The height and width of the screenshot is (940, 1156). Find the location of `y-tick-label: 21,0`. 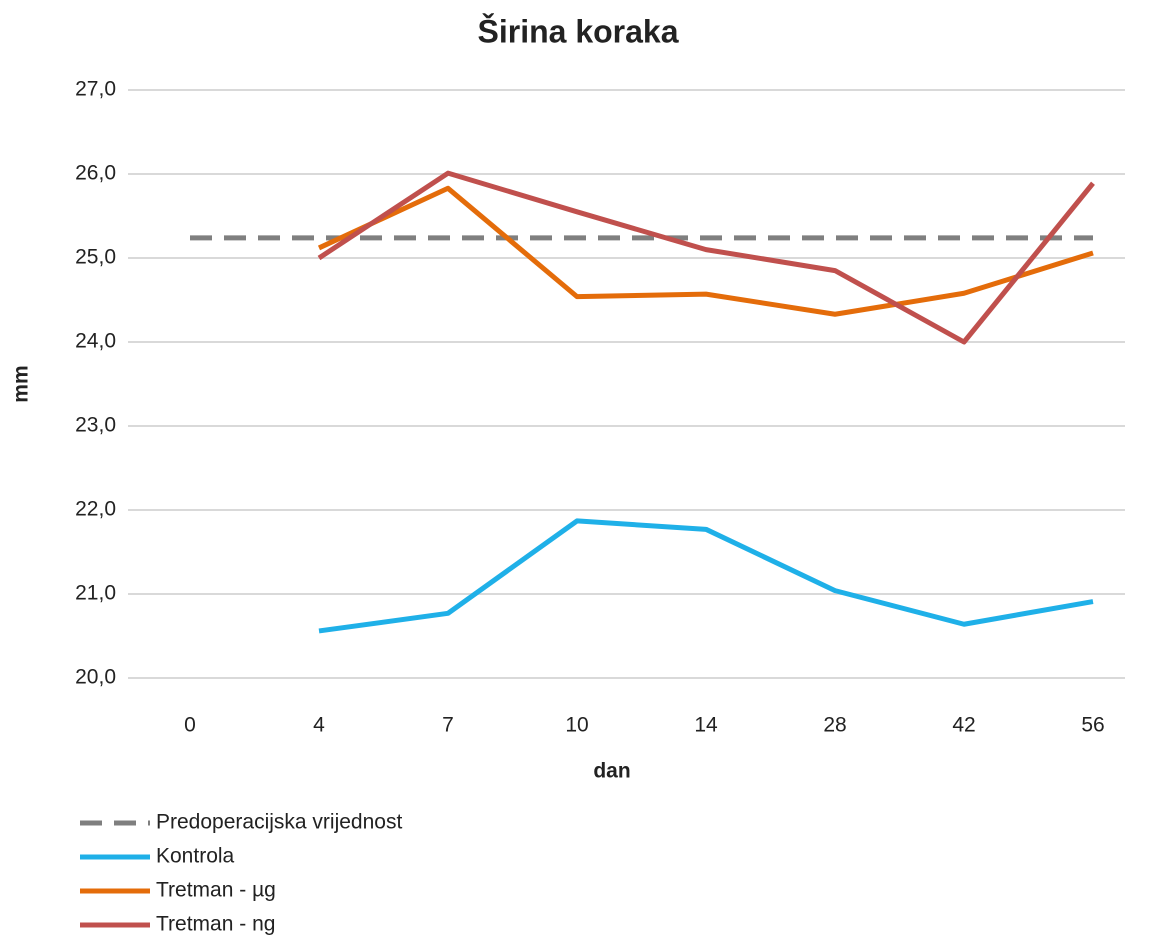

y-tick-label: 21,0 is located at coordinates (95, 593).